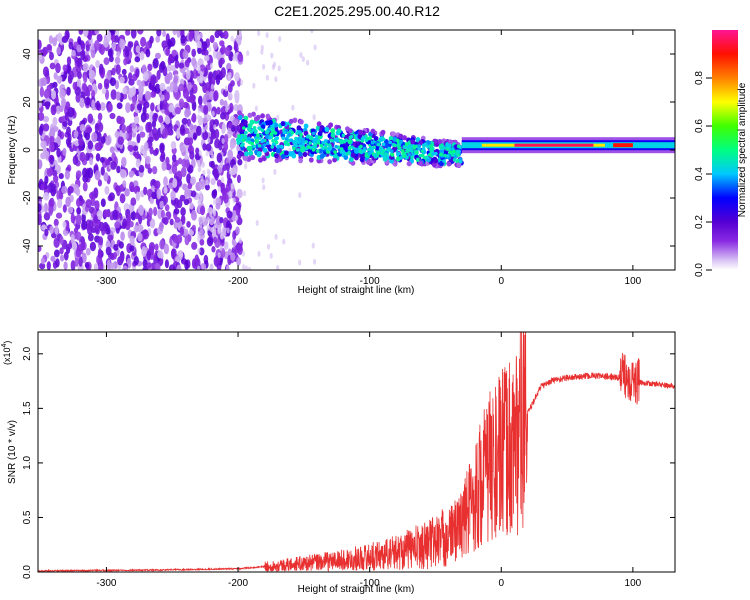  Describe the element at coordinates (4, 345) in the screenshot. I see `snr-scale-exponent: 4` at that location.